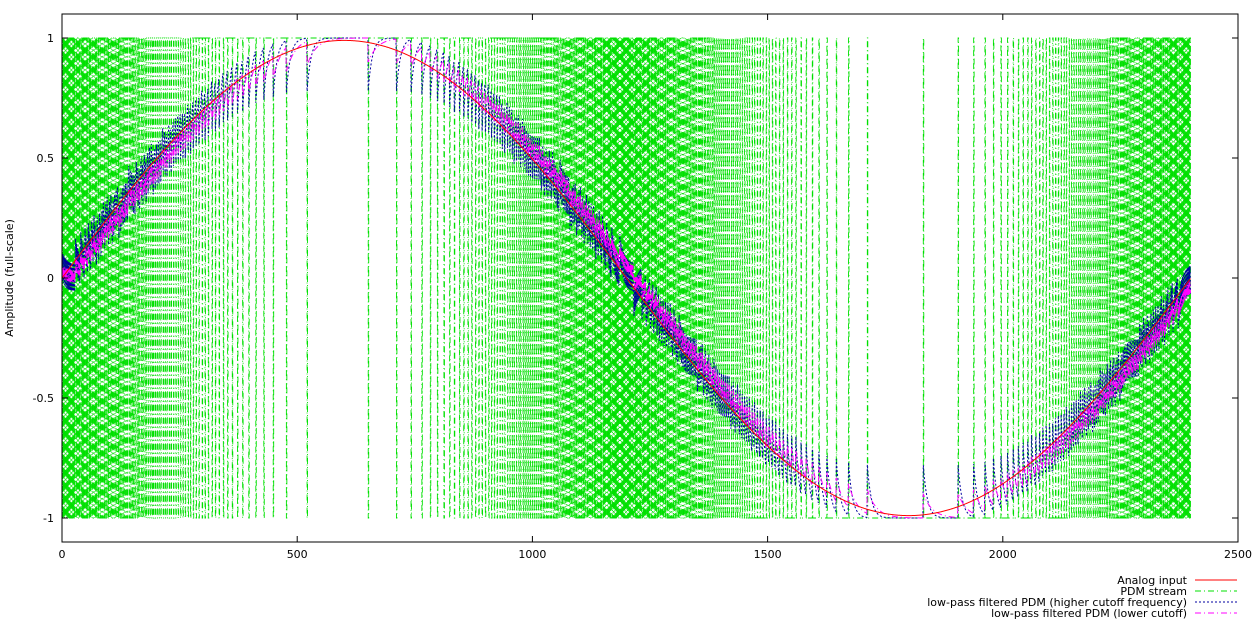 The image size is (1260, 629). I want to click on y-tick-label: -0.5, so click(43, 398).